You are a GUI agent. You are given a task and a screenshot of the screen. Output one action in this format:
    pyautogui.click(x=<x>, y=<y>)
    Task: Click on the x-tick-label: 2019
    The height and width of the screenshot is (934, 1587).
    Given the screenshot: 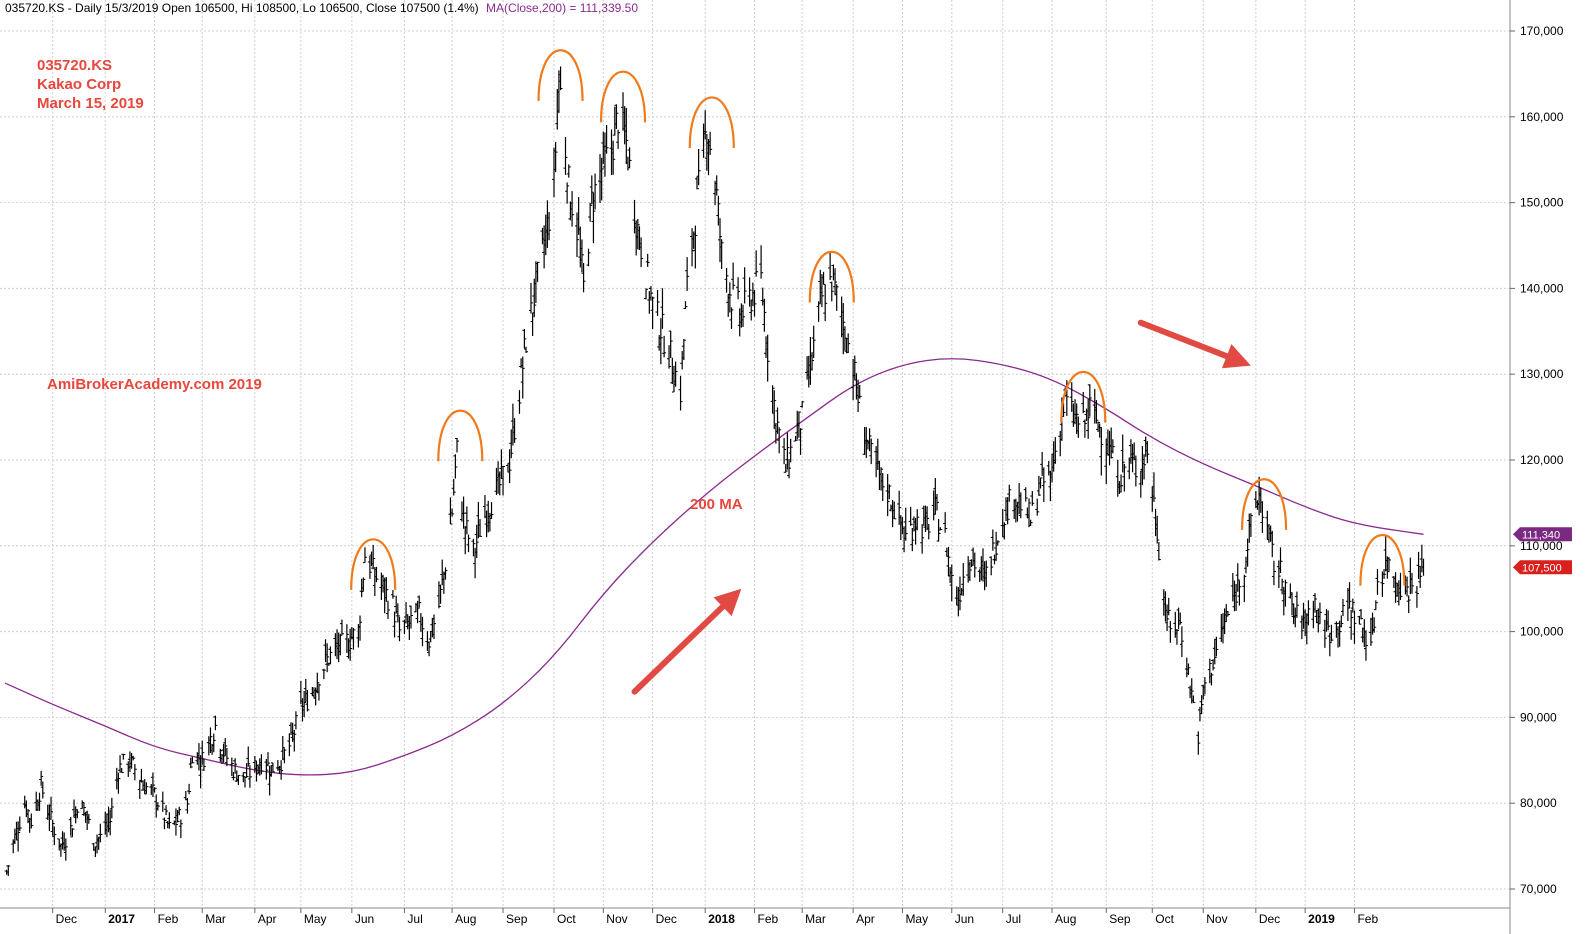 What is the action you would take?
    pyautogui.click(x=1321, y=919)
    